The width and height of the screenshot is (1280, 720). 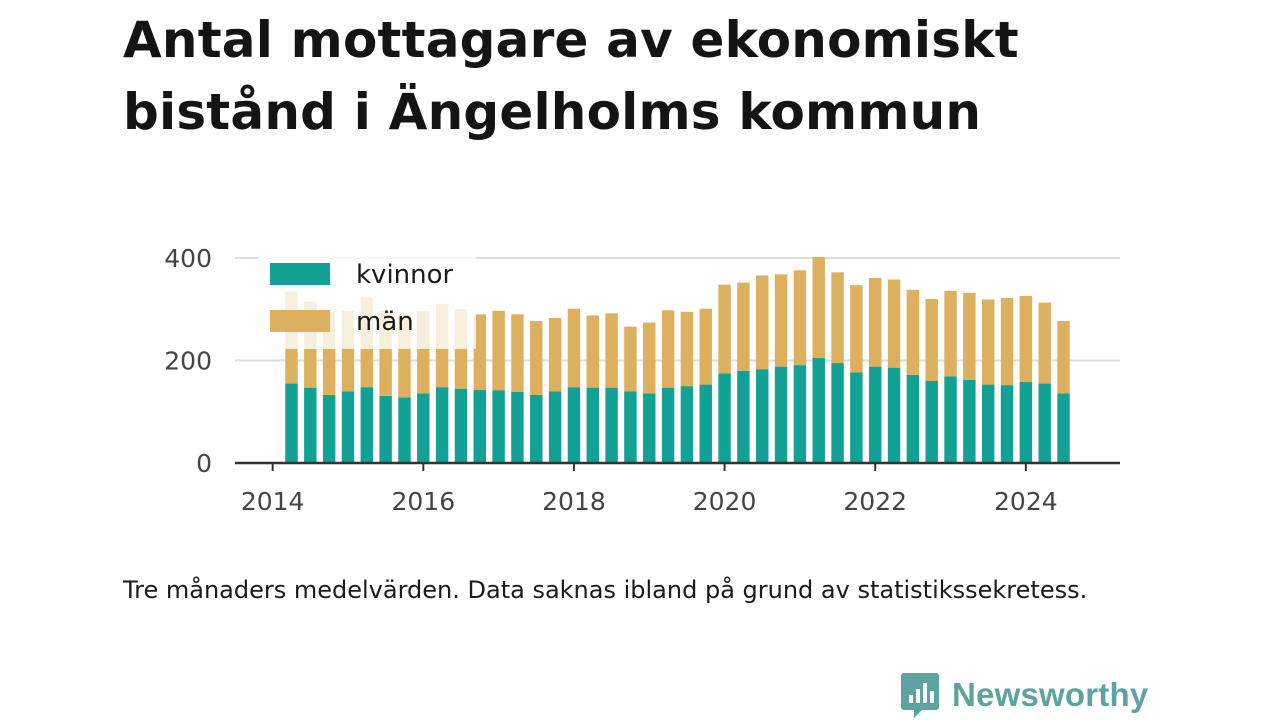 I want to click on y-tick-label: 400, so click(x=188, y=258).